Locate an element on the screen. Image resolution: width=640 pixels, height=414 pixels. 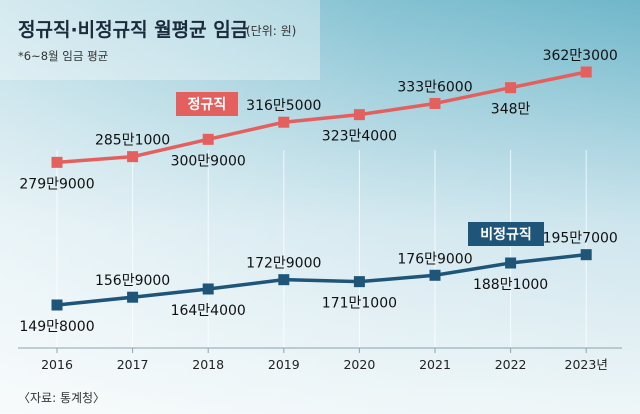
regular-data-label: 323만4000 is located at coordinates (359, 137).